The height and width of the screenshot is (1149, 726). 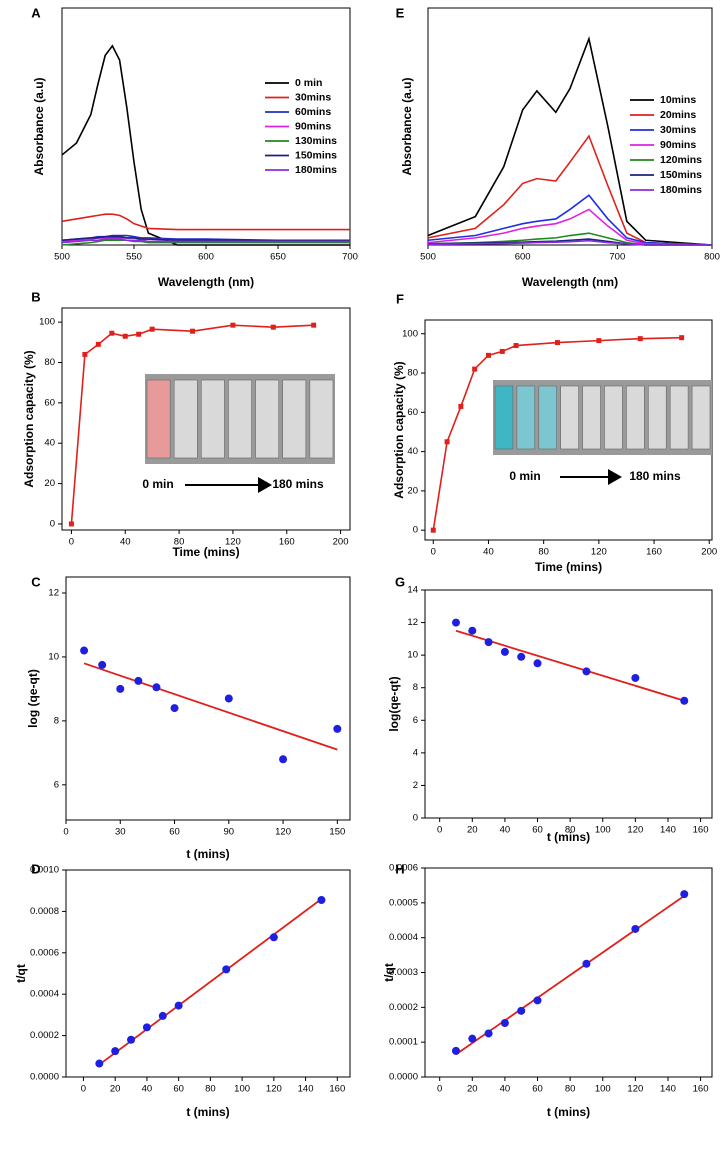 I want to click on x-axis-label: Time (mins), so click(x=205, y=552).